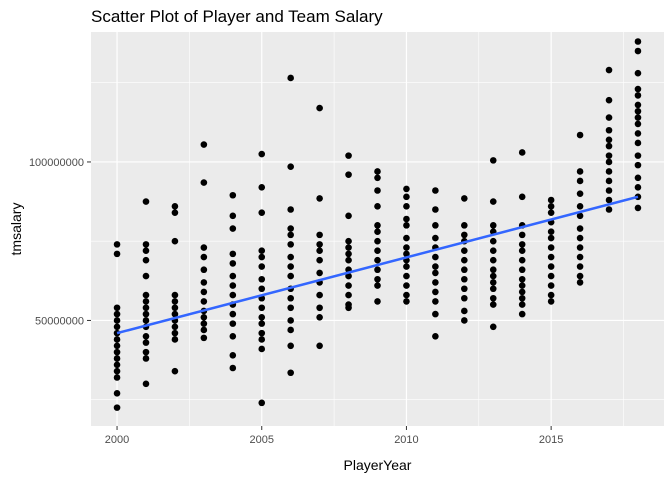 The height and width of the screenshot is (480, 672). Describe the element at coordinates (406, 440) in the screenshot. I see `x-tick-label: 2010` at that location.